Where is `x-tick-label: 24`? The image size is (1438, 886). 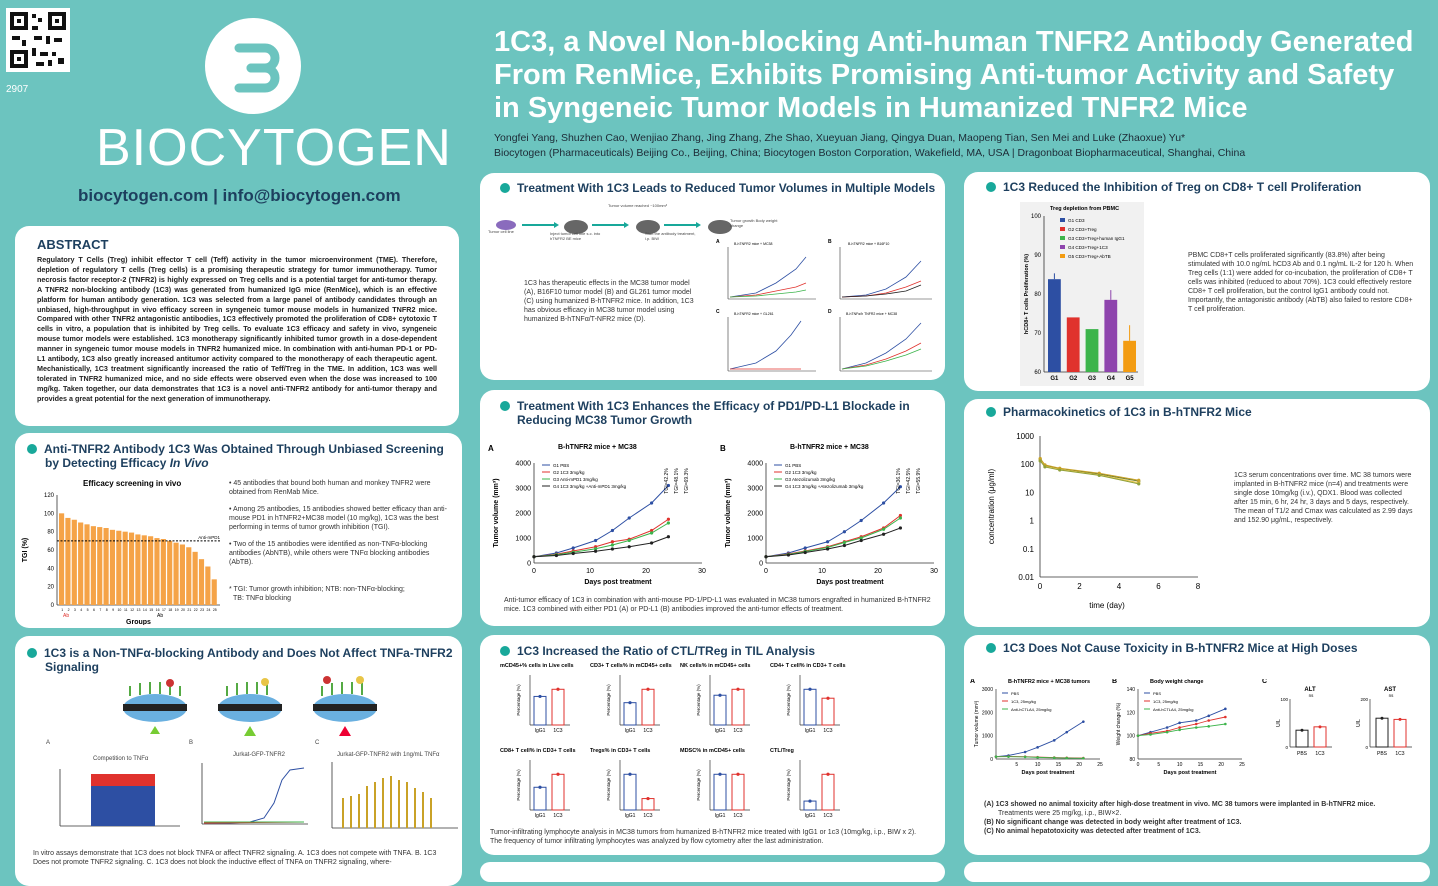 x-tick-label: 24 is located at coordinates (209, 610).